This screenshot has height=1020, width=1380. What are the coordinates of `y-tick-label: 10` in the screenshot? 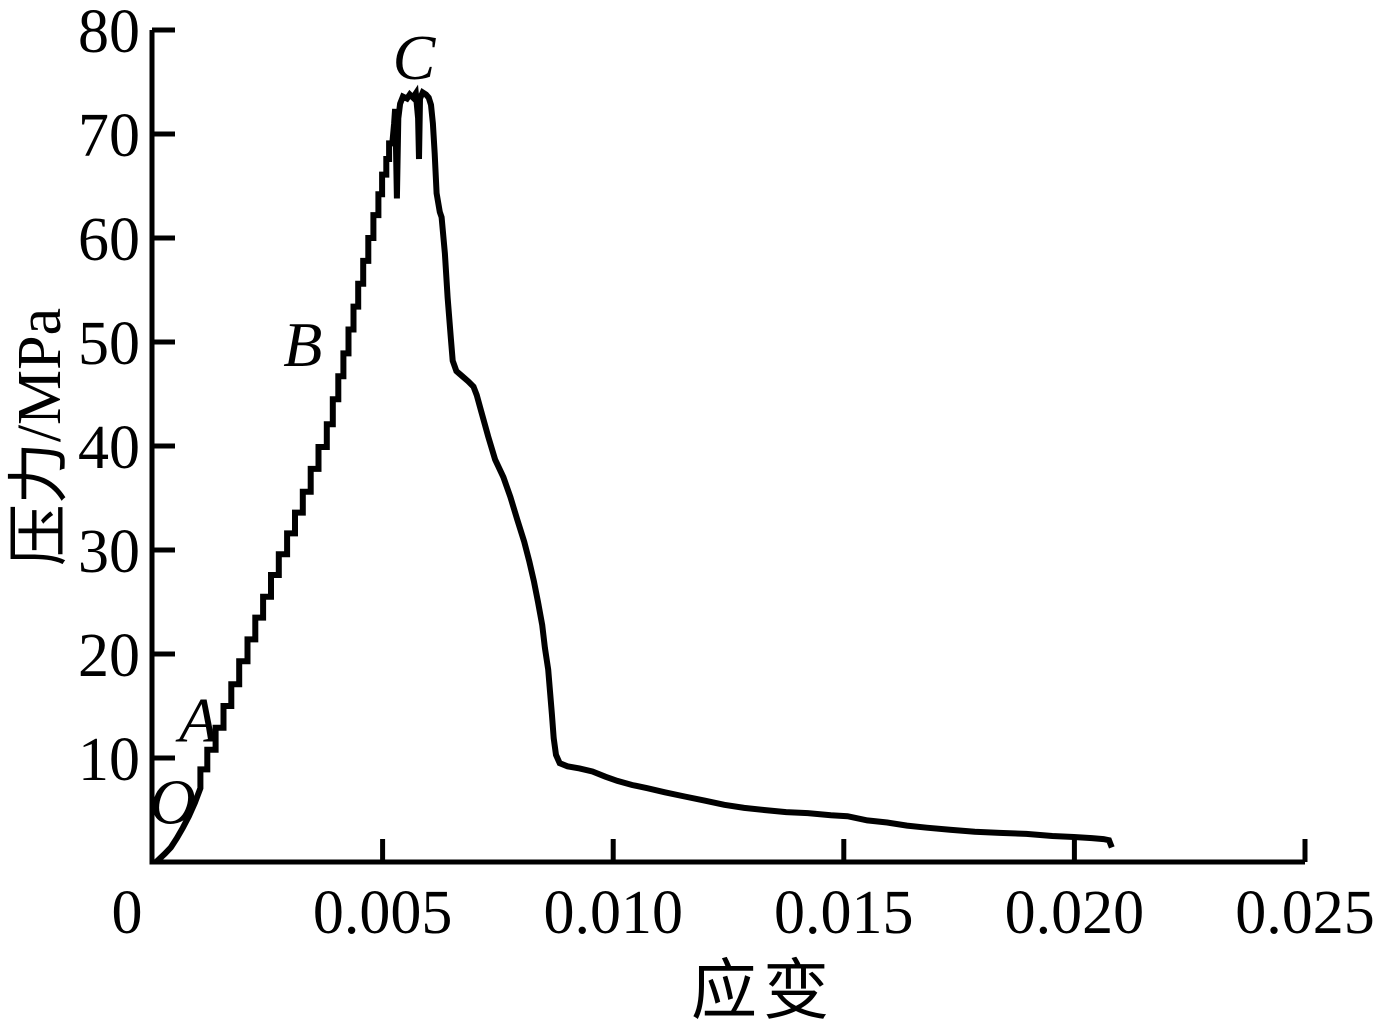 It's located at (109, 760).